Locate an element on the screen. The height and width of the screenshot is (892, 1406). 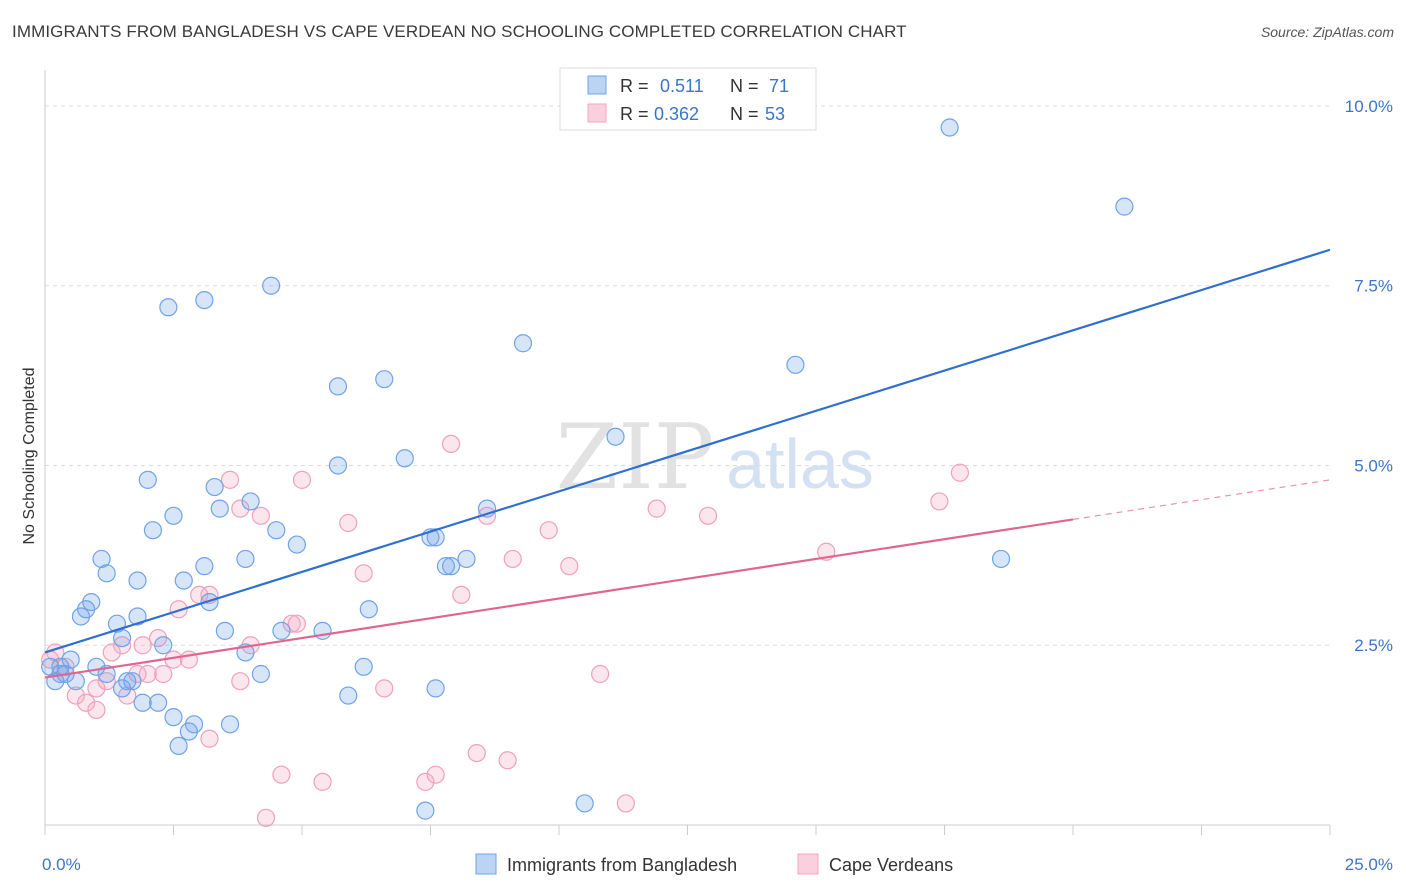
series-legend-swatch-pink is located at coordinates (808, 864).